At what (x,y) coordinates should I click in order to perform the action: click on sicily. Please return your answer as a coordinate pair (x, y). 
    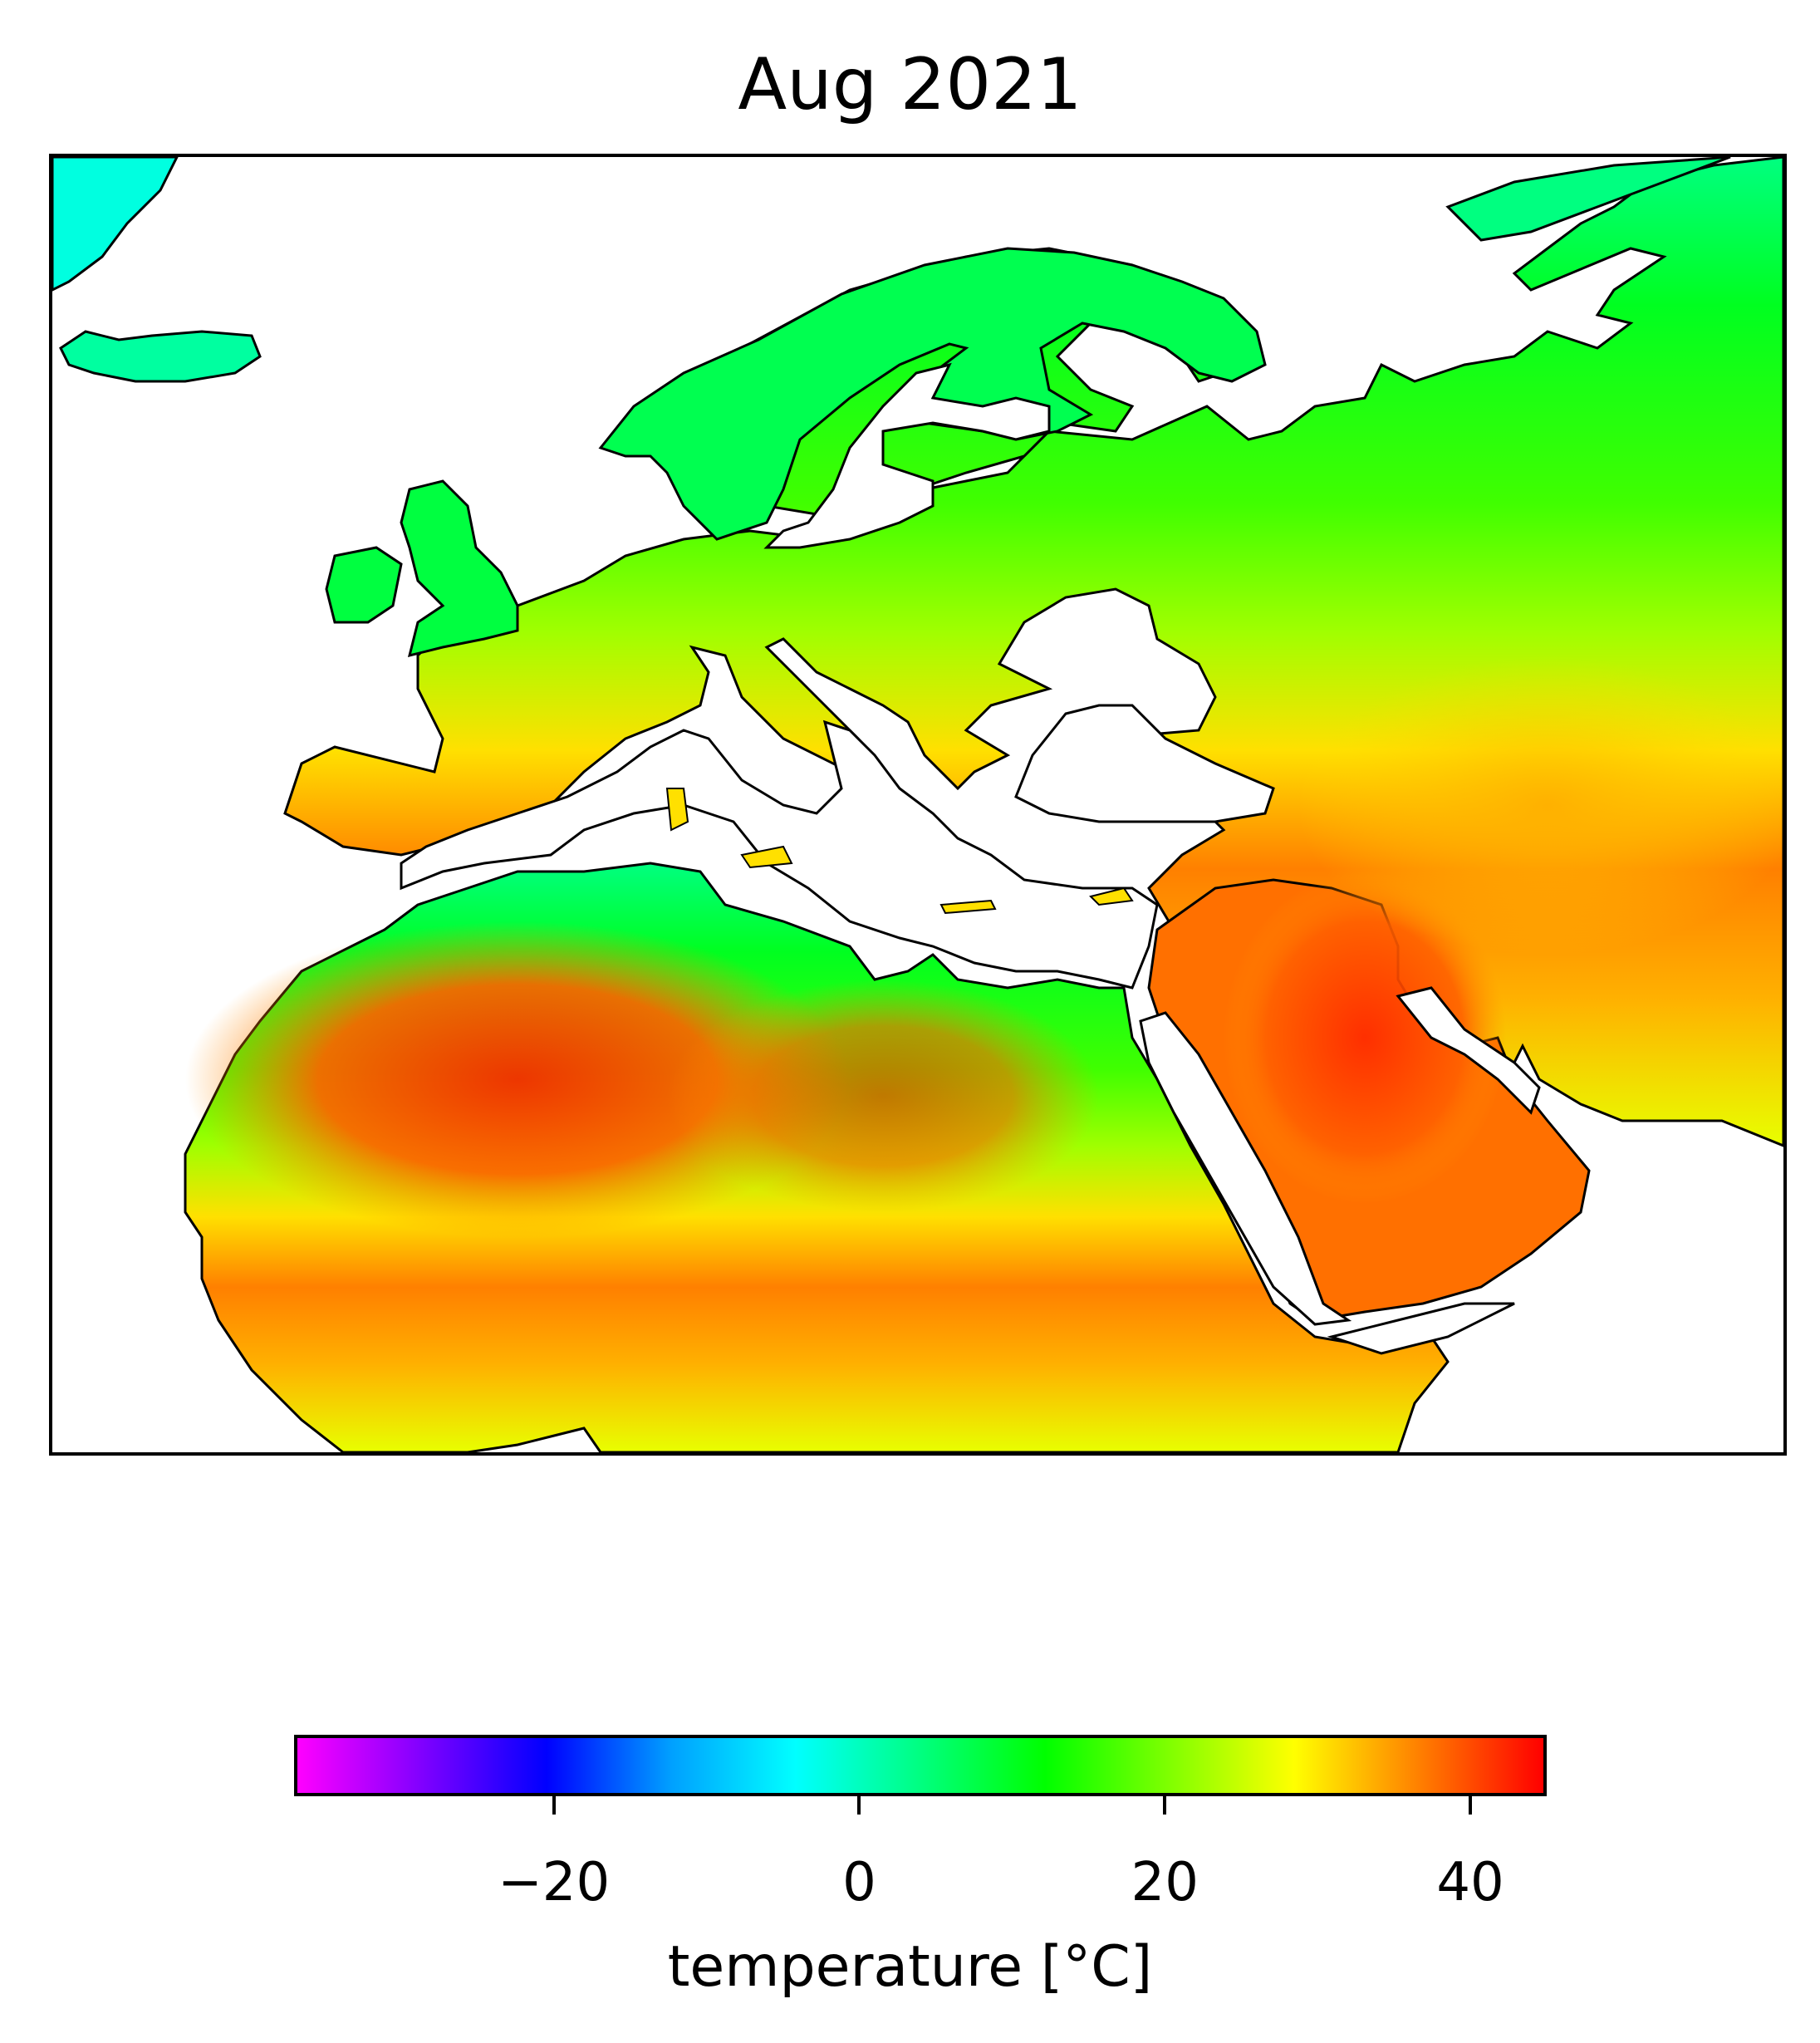
    Looking at the image, I should click on (766, 857).